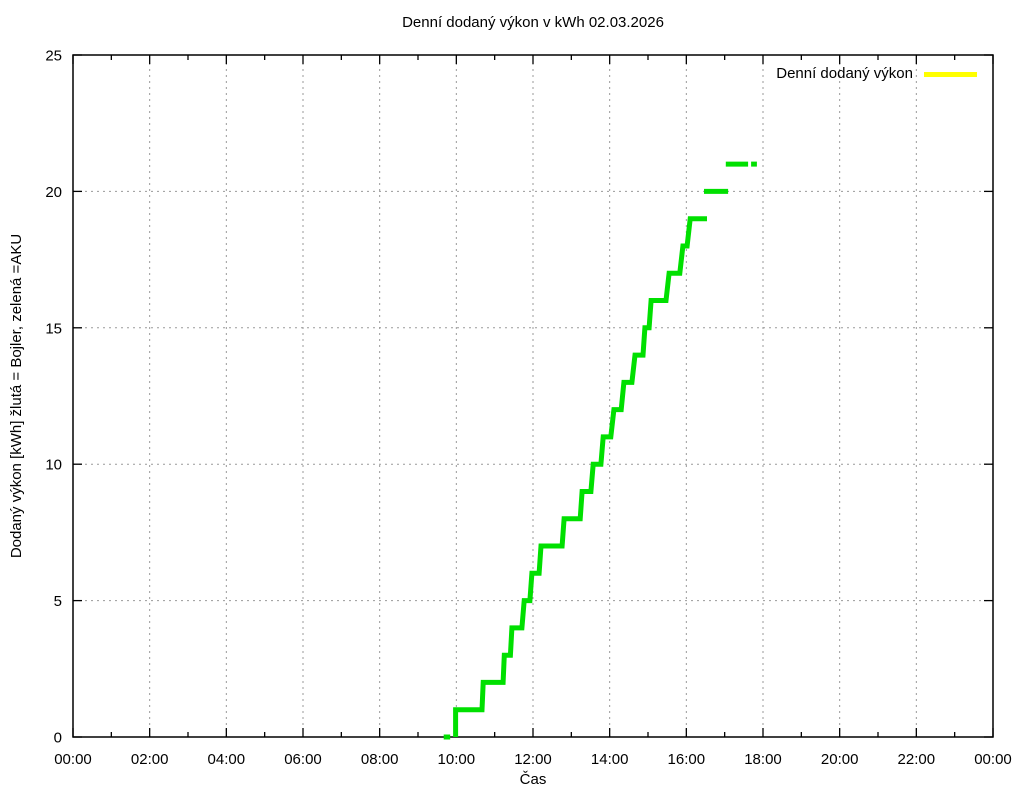 The image size is (1024, 800). Describe the element at coordinates (533, 779) in the screenshot. I see `x-axis-label: Čas` at that location.